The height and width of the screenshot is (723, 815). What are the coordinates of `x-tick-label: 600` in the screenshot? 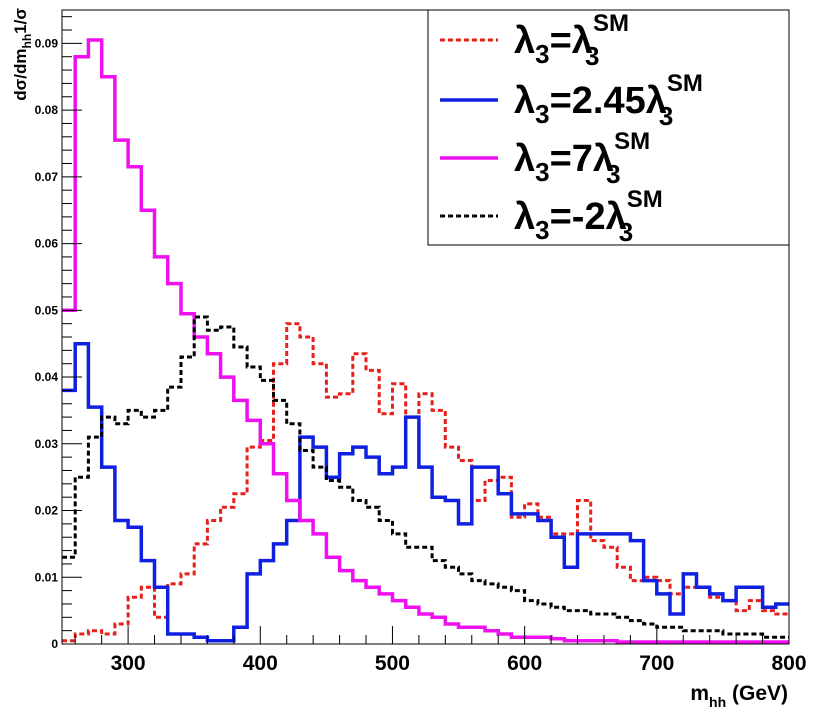 It's located at (524, 663).